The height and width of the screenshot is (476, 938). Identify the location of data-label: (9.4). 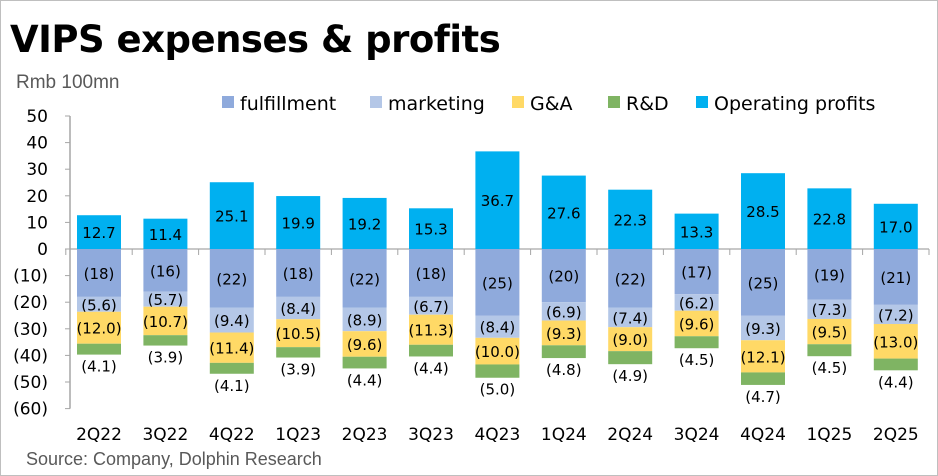
(232, 321).